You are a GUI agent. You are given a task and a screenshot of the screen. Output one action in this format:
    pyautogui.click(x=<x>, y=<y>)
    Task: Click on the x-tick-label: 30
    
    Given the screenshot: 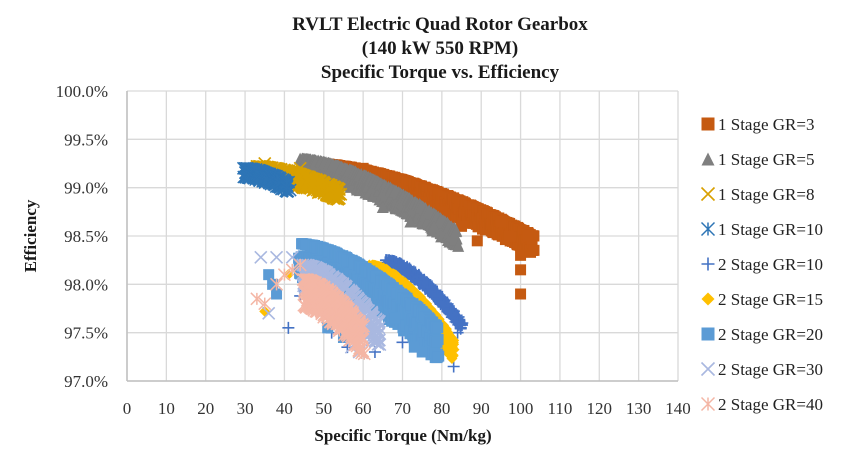 What is the action you would take?
    pyautogui.click(x=245, y=408)
    